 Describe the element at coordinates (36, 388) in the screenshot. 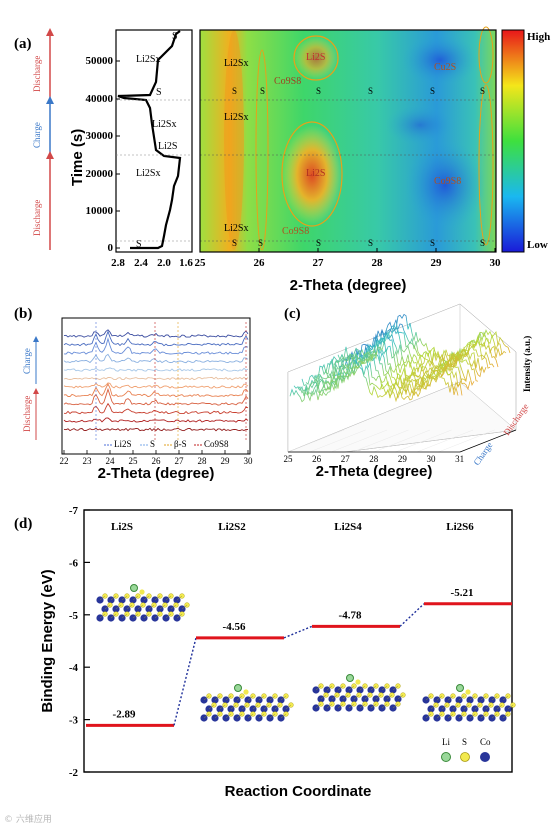

I see `panel-b-side-arrows` at that location.